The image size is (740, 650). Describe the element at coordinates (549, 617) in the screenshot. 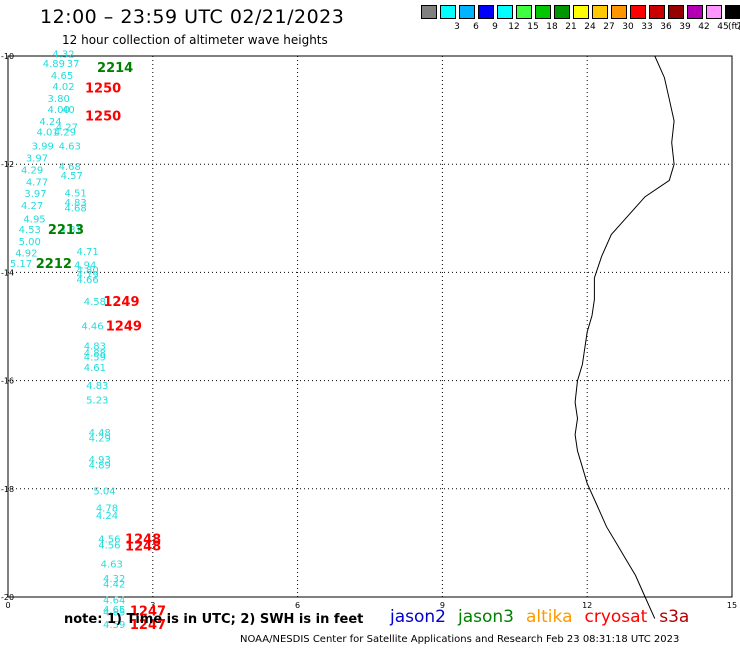

I see `satellite-name: altika` at that location.